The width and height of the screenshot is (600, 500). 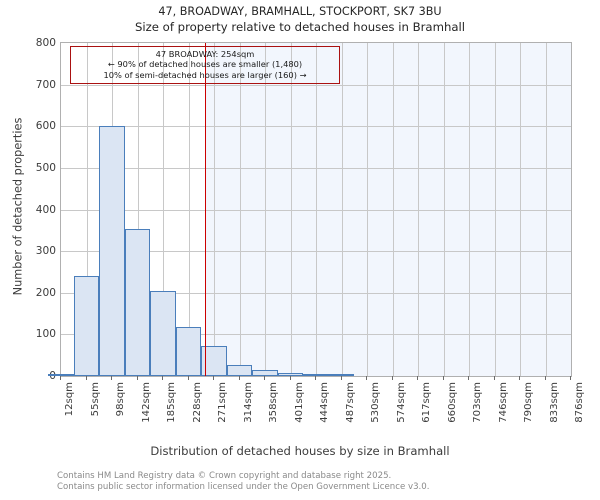 I want to click on y-tick-label: 500, so click(x=45, y=167).